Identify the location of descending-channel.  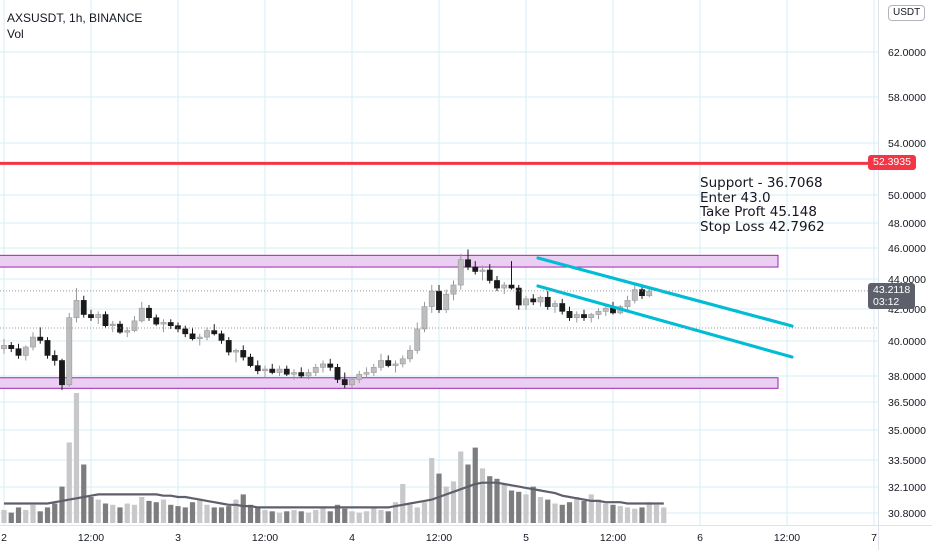
(665, 307).